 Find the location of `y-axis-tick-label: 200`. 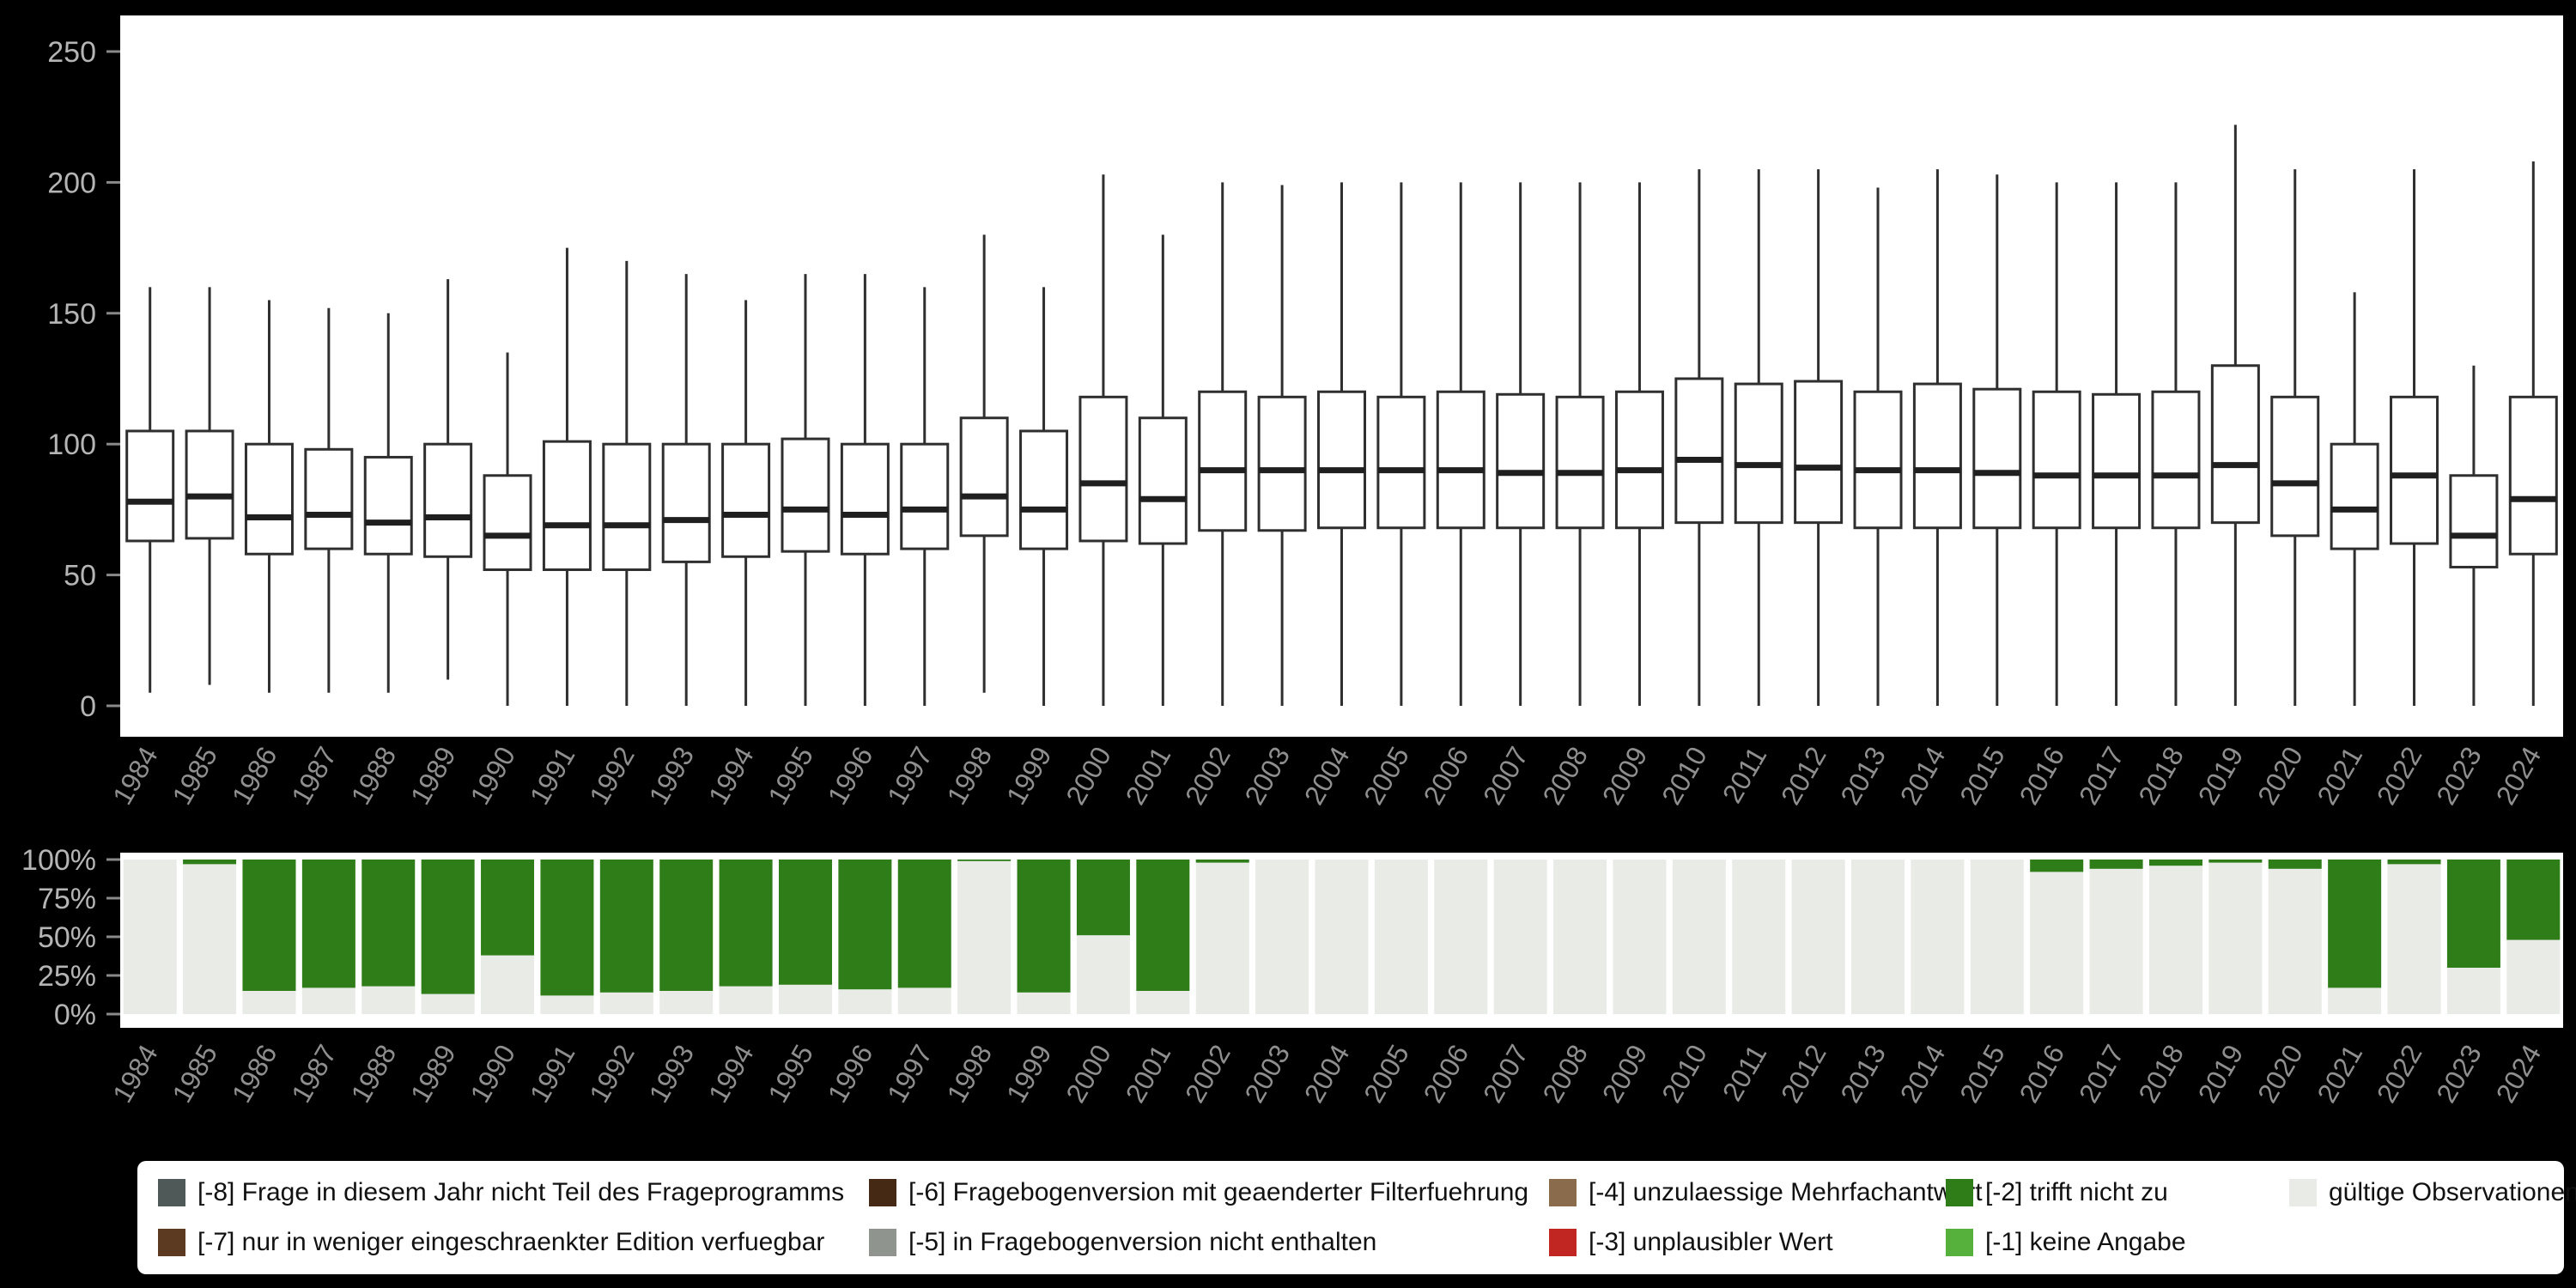

y-axis-tick-label: 200 is located at coordinates (71, 183).